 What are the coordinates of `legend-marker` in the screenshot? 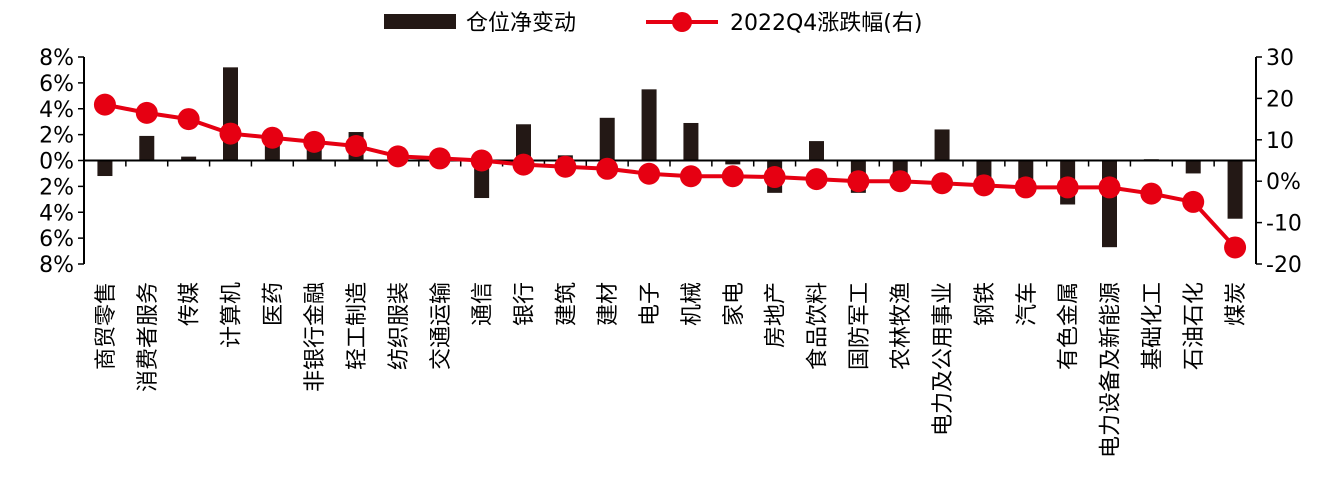 It's located at (682, 22).